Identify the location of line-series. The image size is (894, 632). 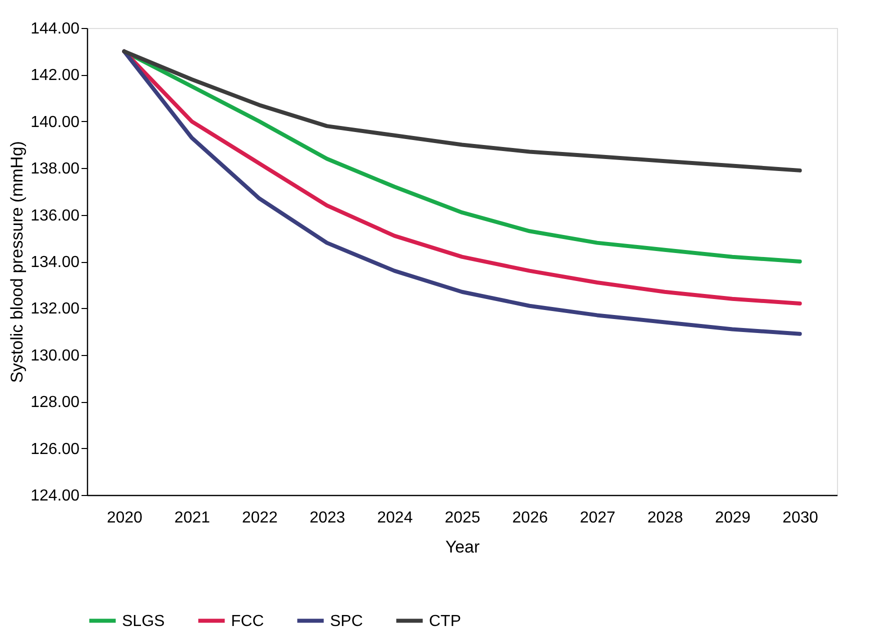
(462, 110).